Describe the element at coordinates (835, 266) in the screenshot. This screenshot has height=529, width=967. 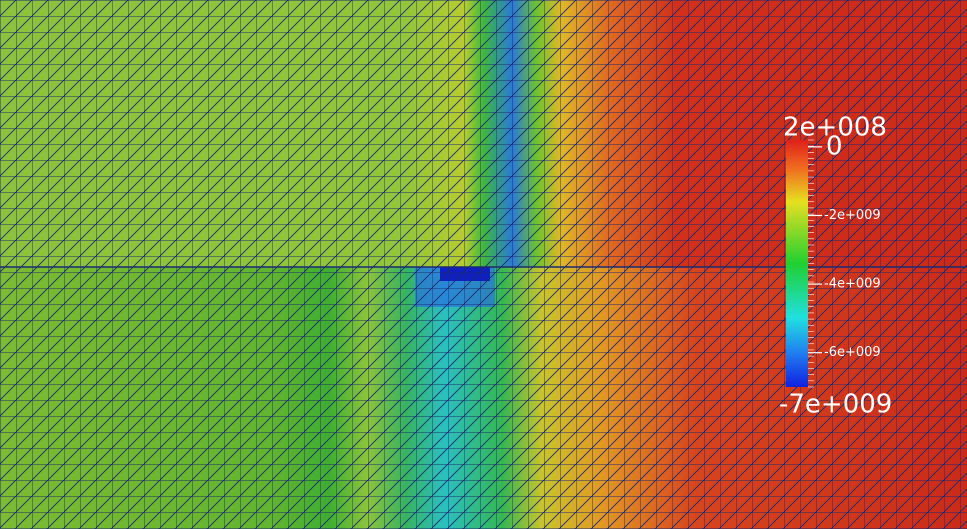
I see `color-bar: 2e+008 -7e+009 0 -2e+009 -4e+009 -6e+009` at that location.